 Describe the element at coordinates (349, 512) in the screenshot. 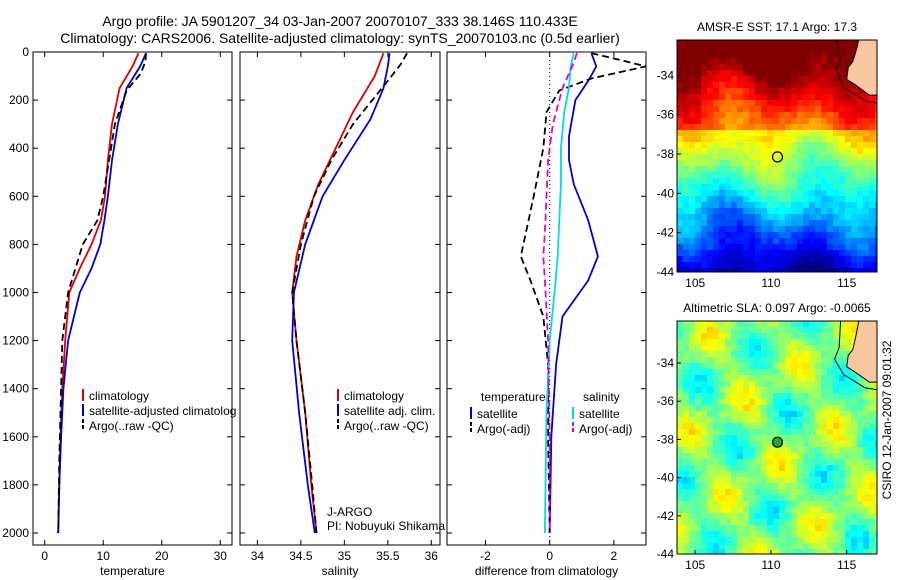

I see `annotation-text: J-ARGO` at that location.